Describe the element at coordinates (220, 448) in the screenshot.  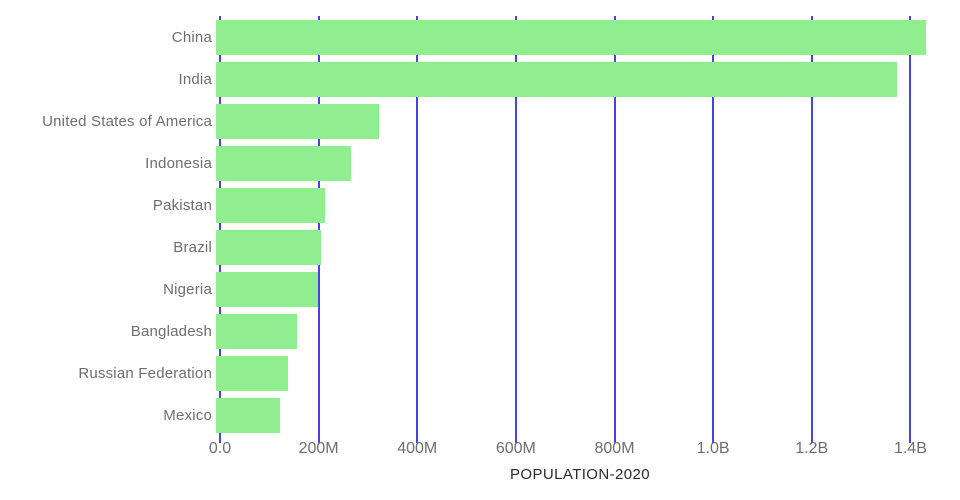
I see `x-tick-label: 0.0` at that location.